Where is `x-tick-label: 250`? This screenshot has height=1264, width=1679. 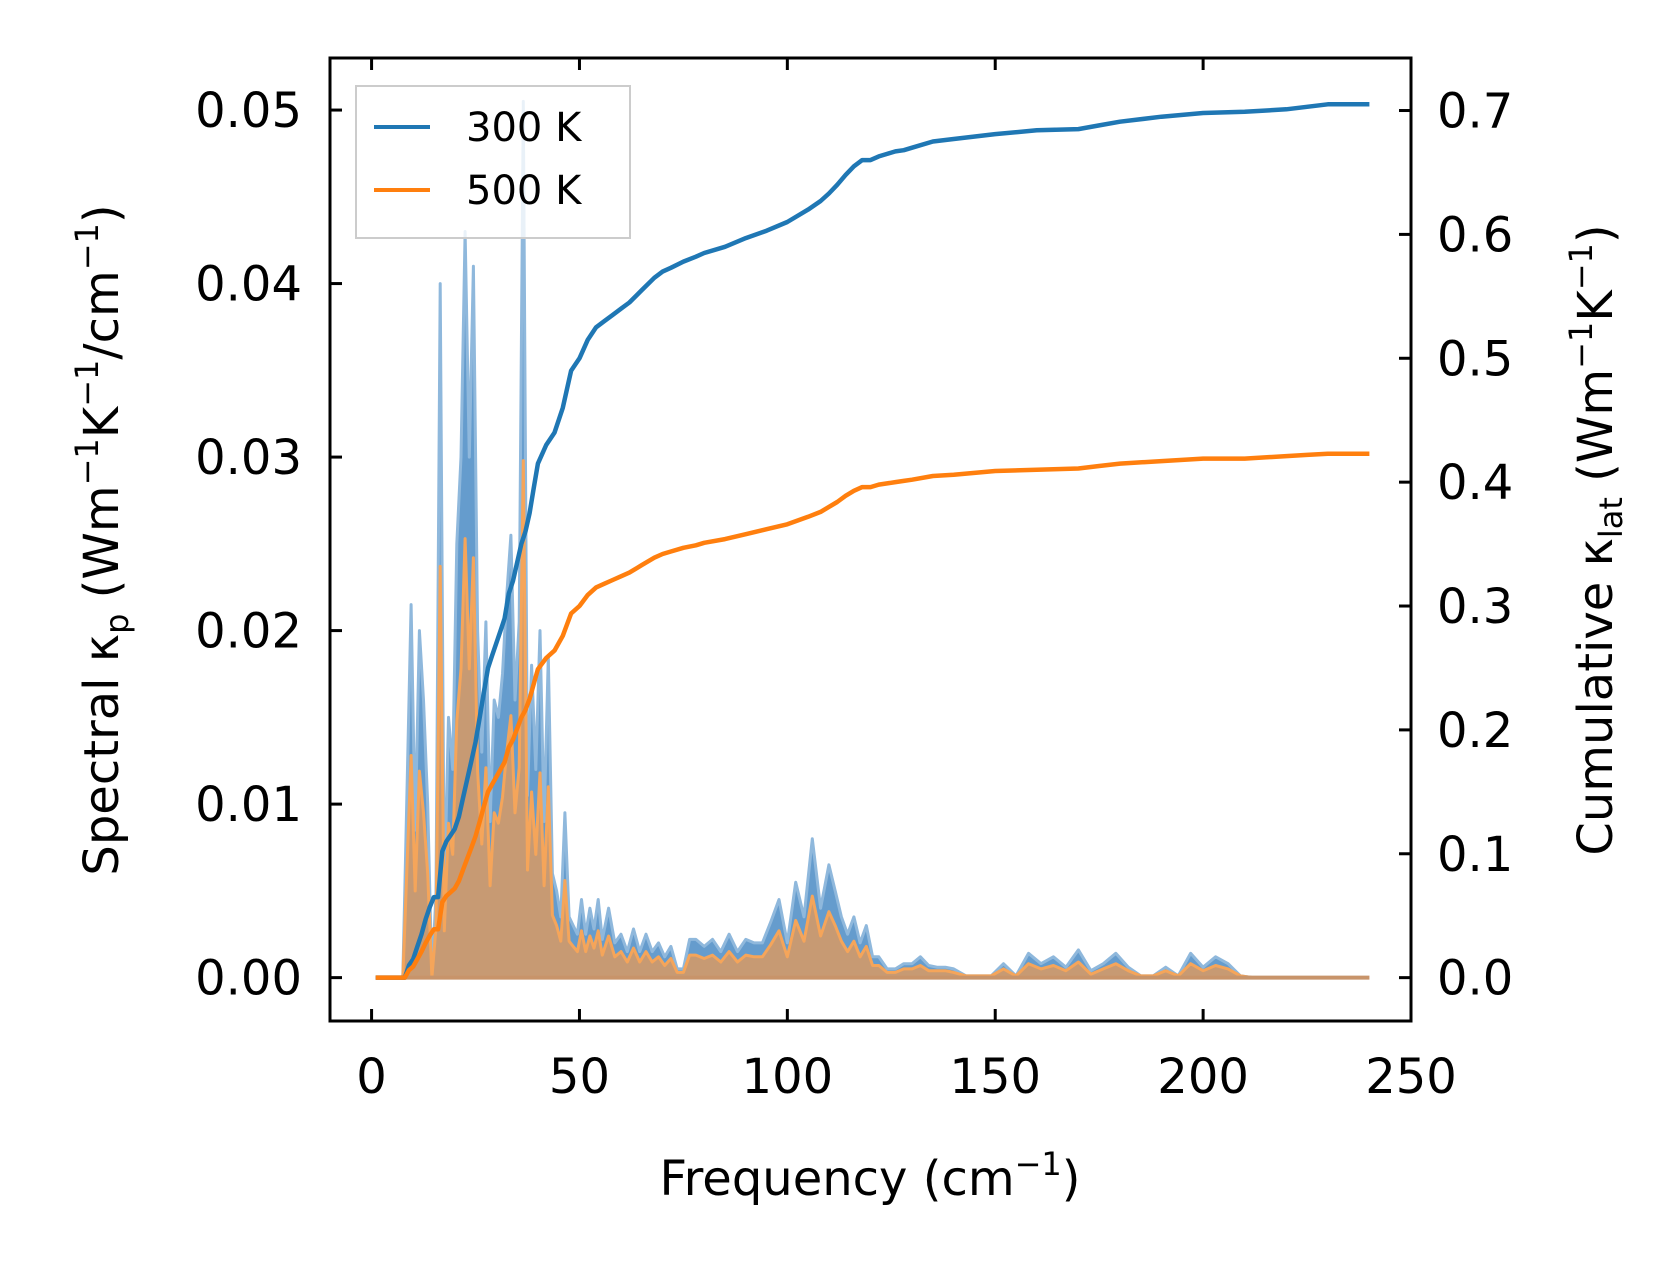
x-tick-label: 250 is located at coordinates (1411, 1077).